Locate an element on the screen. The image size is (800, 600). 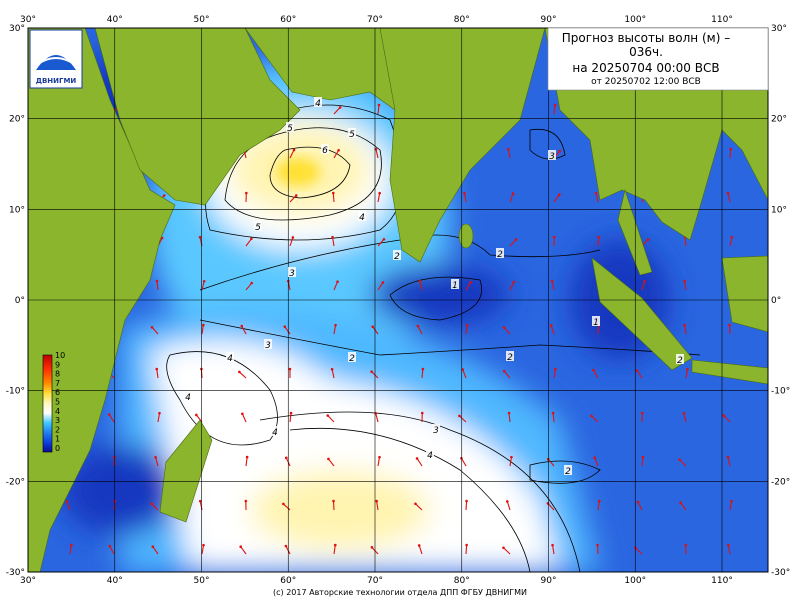
lat-label: -30° is located at coordinates (15, 573).